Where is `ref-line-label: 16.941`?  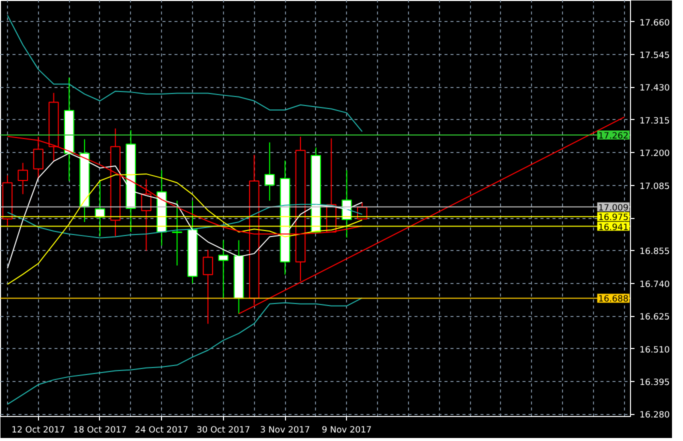
ref-line-label: 16.941 is located at coordinates (613, 227).